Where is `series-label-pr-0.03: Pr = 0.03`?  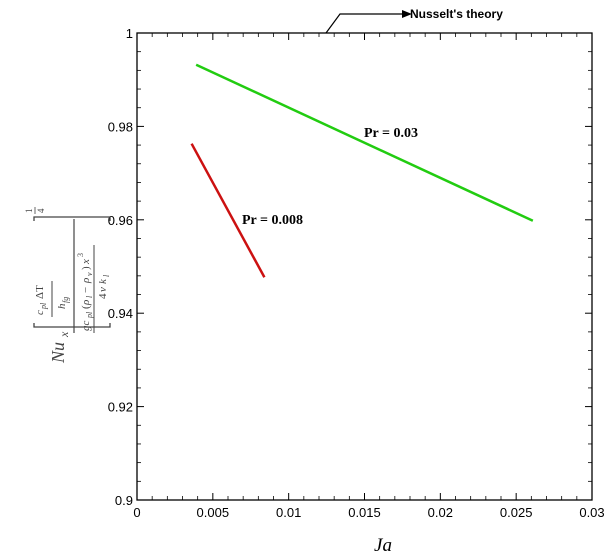 series-label-pr-0.03: Pr = 0.03 is located at coordinates (391, 133).